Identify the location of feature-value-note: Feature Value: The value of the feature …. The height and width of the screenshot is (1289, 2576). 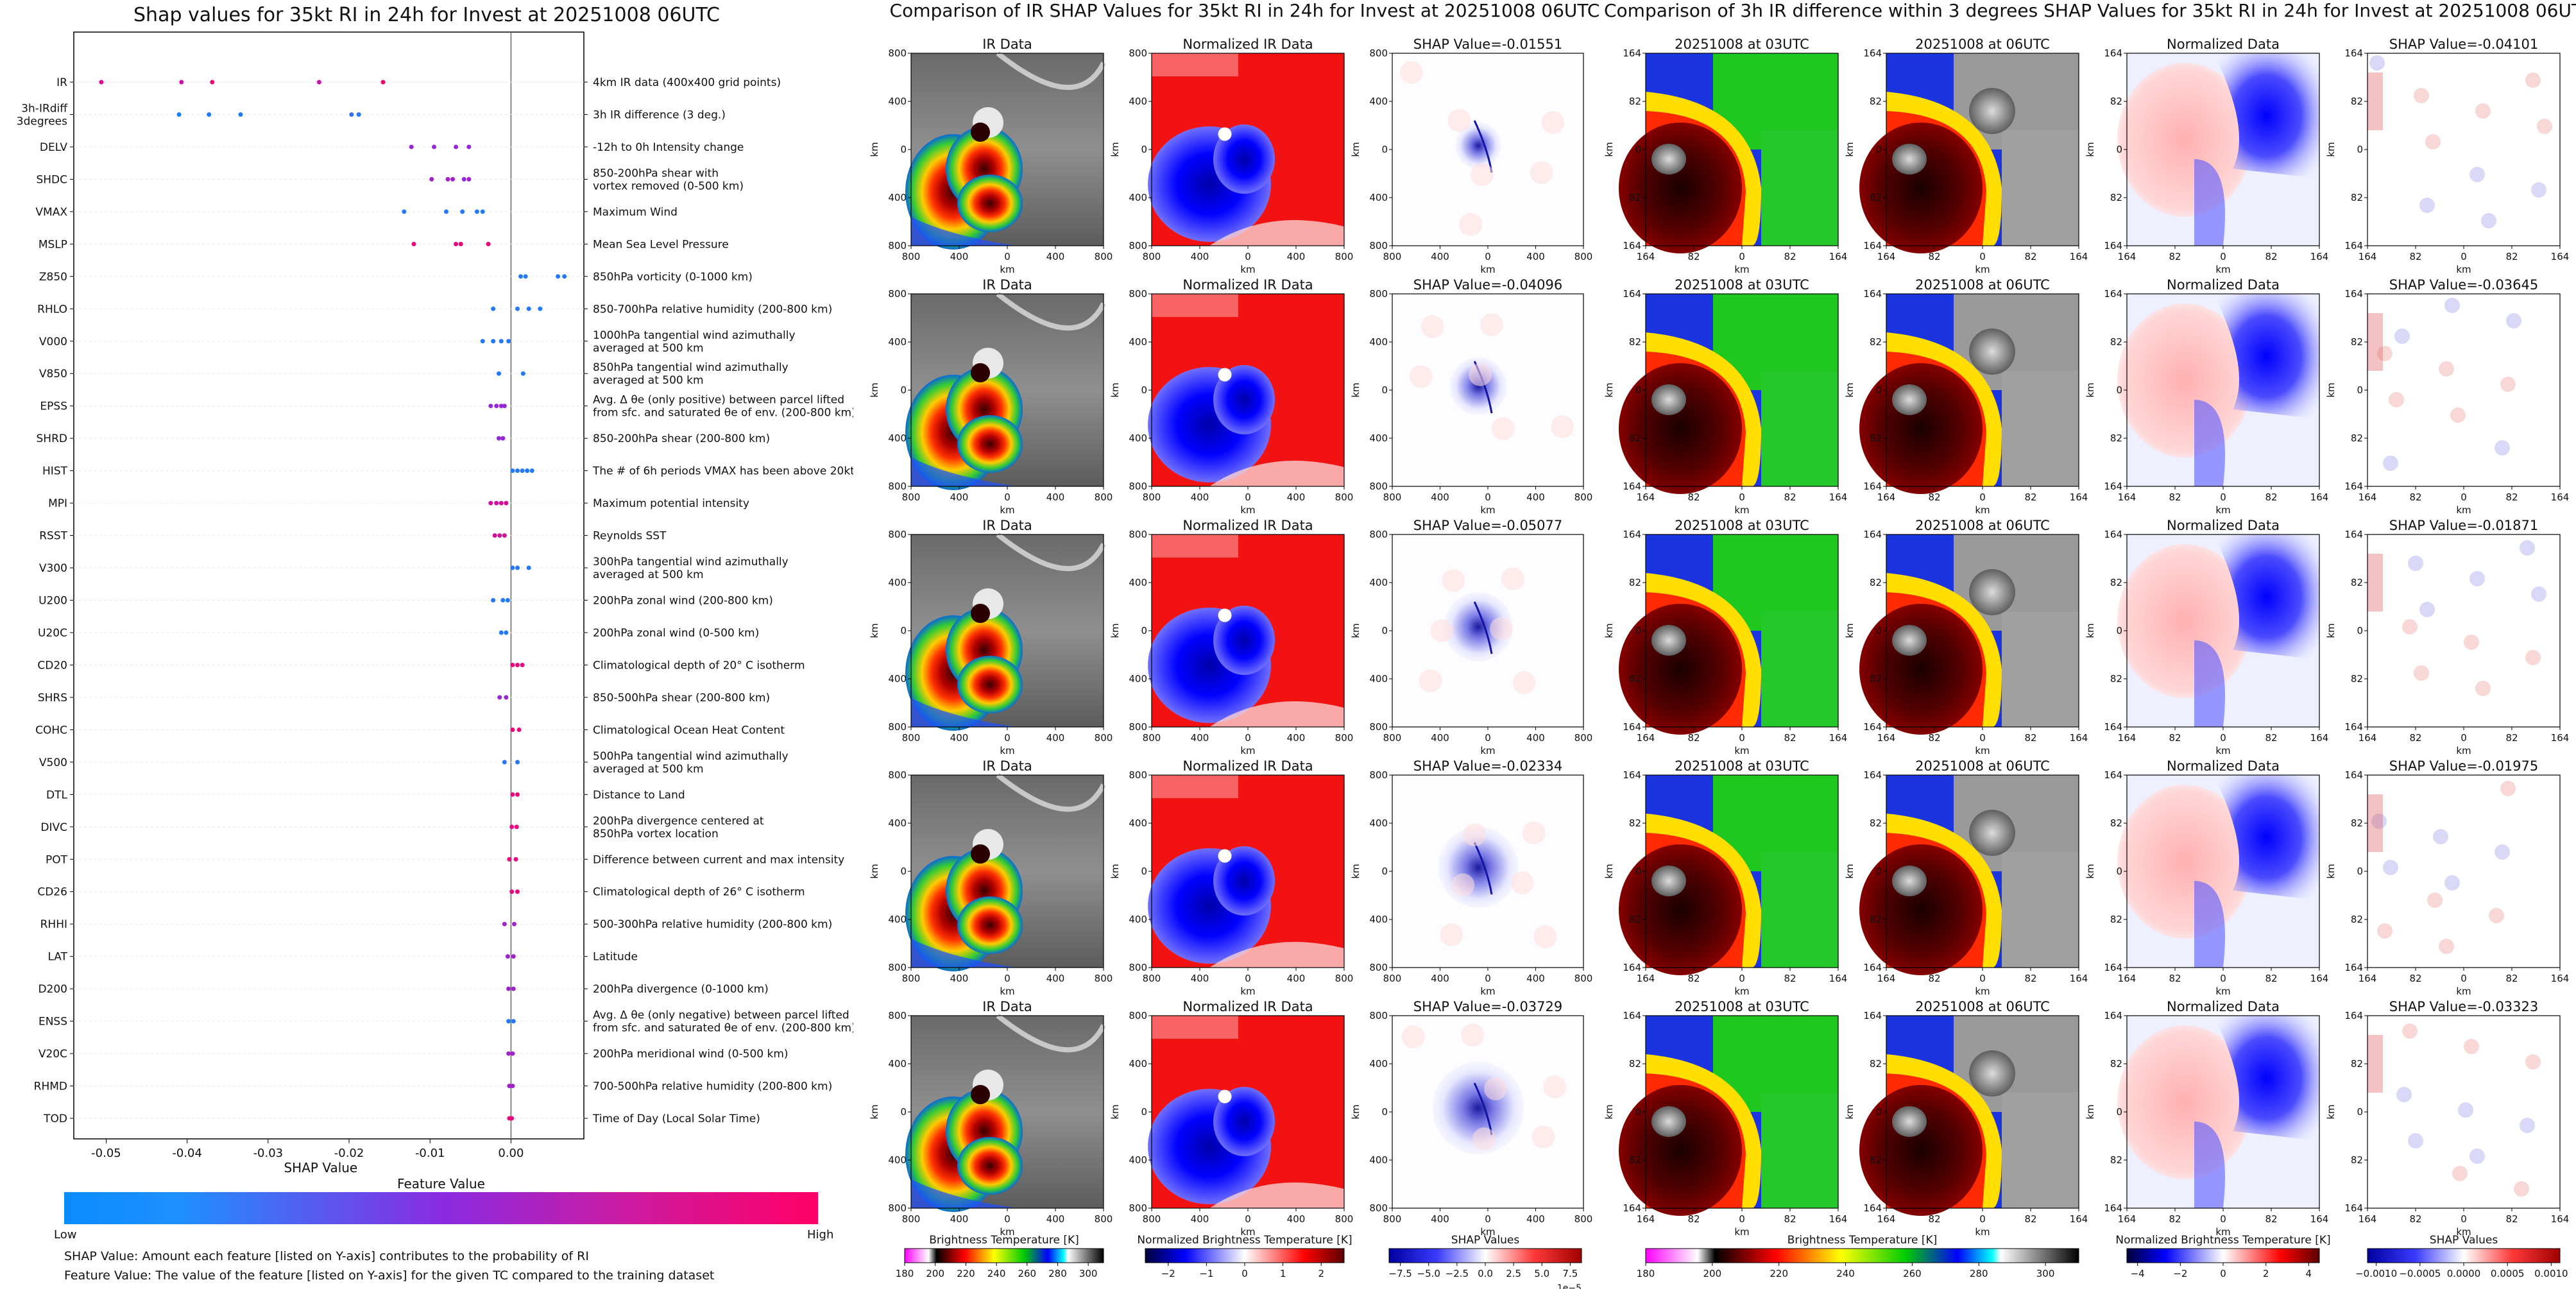
(389, 1275).